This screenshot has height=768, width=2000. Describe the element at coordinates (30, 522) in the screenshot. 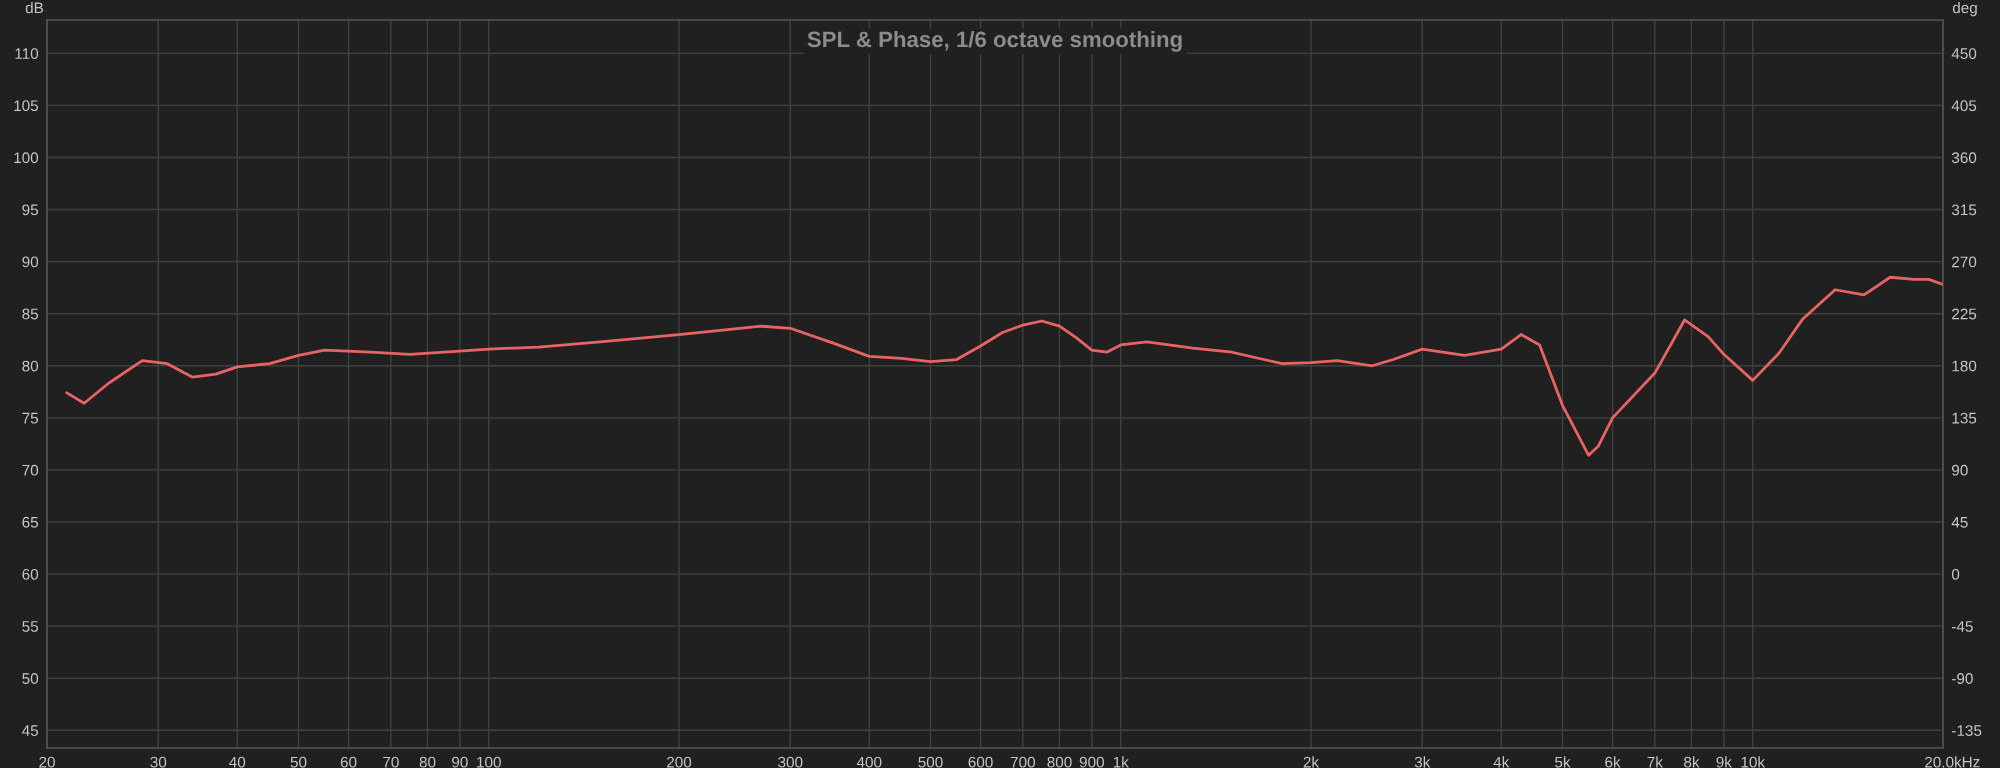

I see `y-tick-label: 65` at that location.